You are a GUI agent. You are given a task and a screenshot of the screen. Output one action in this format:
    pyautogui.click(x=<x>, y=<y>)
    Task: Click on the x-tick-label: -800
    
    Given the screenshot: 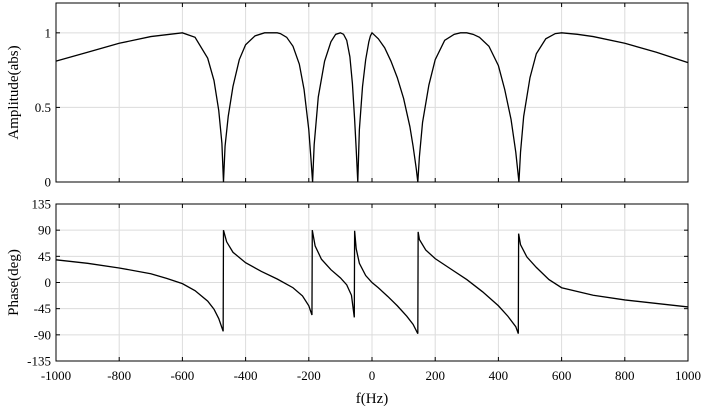 What is the action you would take?
    pyautogui.click(x=119, y=375)
    